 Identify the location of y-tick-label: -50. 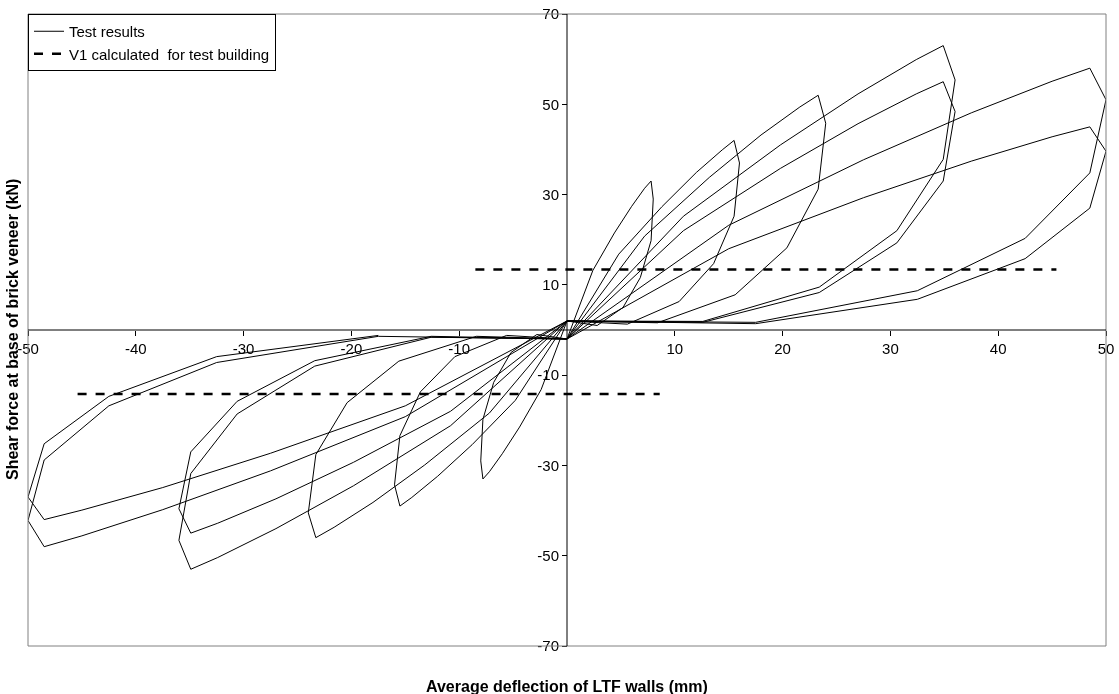
(548, 555).